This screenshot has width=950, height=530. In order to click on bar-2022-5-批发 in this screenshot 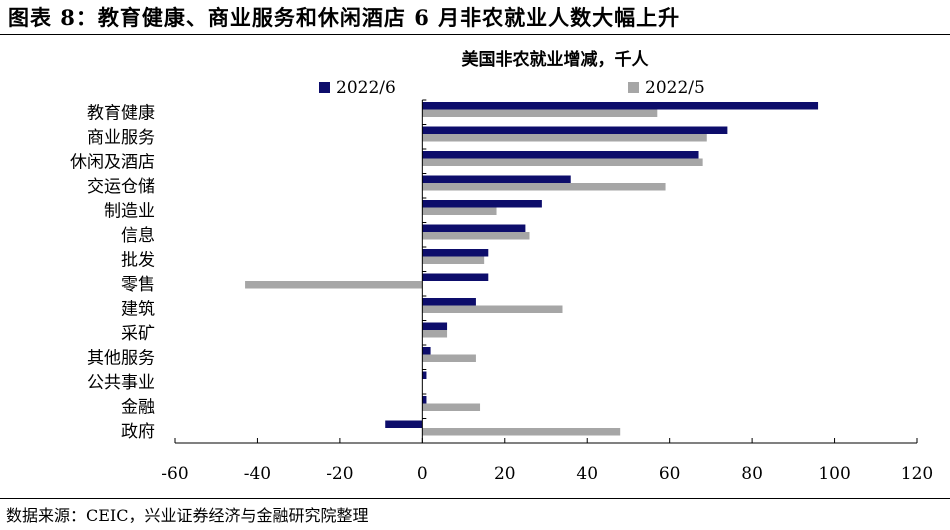, I will do `click(453, 260)`.